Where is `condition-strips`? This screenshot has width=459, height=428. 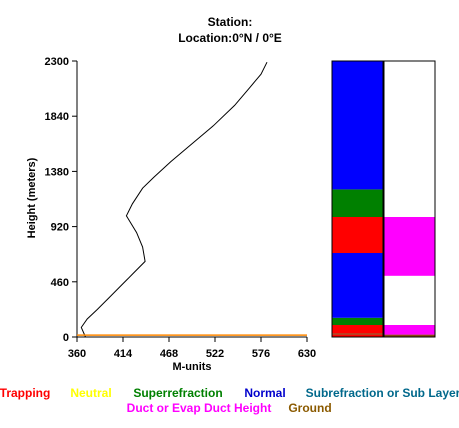 condition-strips is located at coordinates (383, 199).